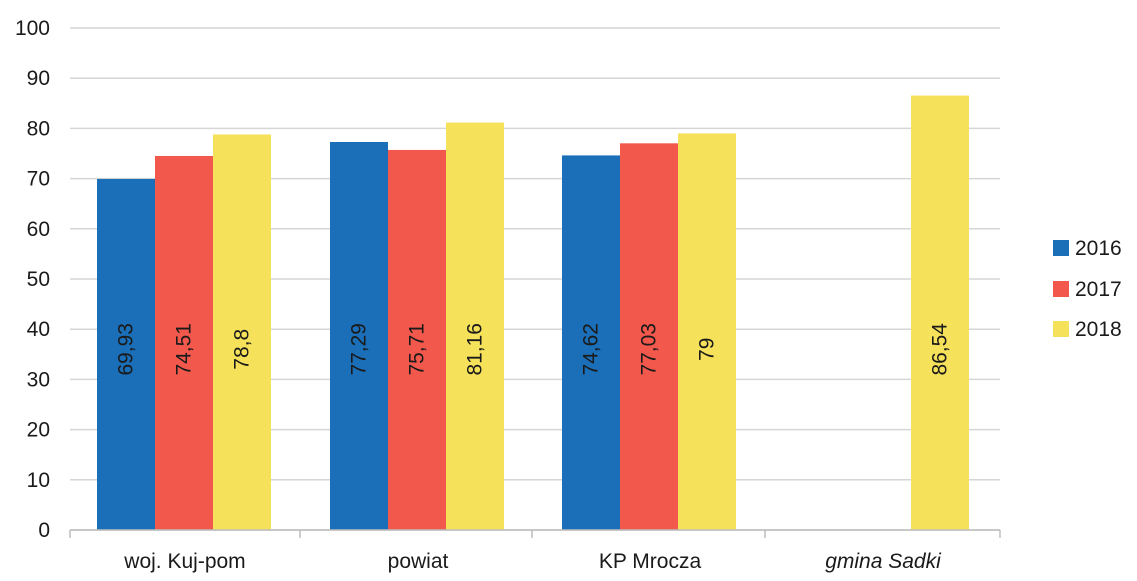 Image resolution: width=1137 pixels, height=581 pixels. What do you see at coordinates (1061, 248) in the screenshot?
I see `legend-swatch-2016` at bounding box center [1061, 248].